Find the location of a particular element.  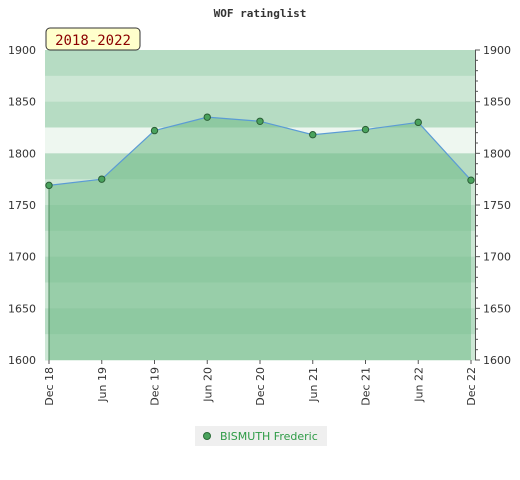

y-tick-label-left: 1900 is located at coordinates (22, 50).